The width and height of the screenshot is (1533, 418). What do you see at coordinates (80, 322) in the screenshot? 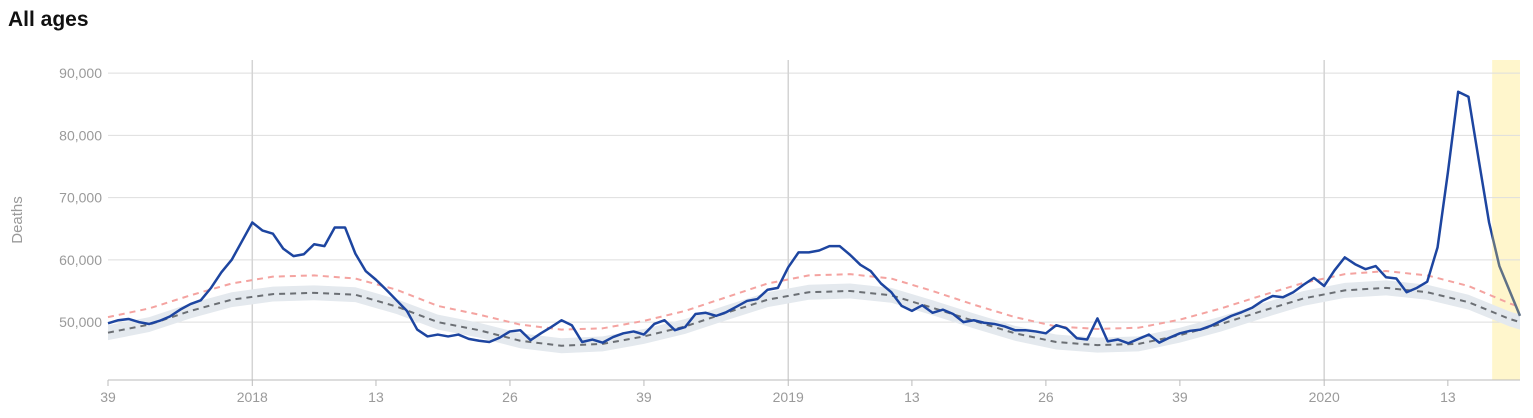
I see `y-tick-label: 50,000` at bounding box center [80, 322].